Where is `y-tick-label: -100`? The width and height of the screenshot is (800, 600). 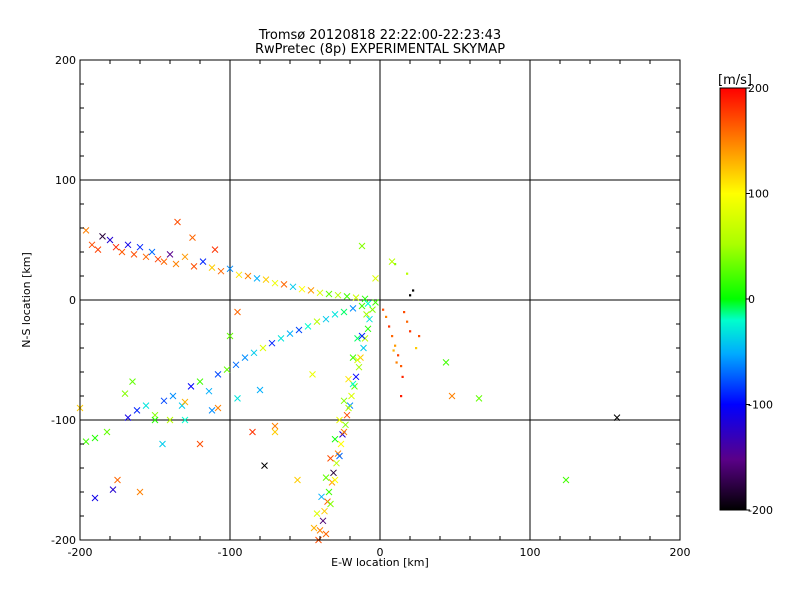
y-tick-label: -100 is located at coordinates (63, 420).